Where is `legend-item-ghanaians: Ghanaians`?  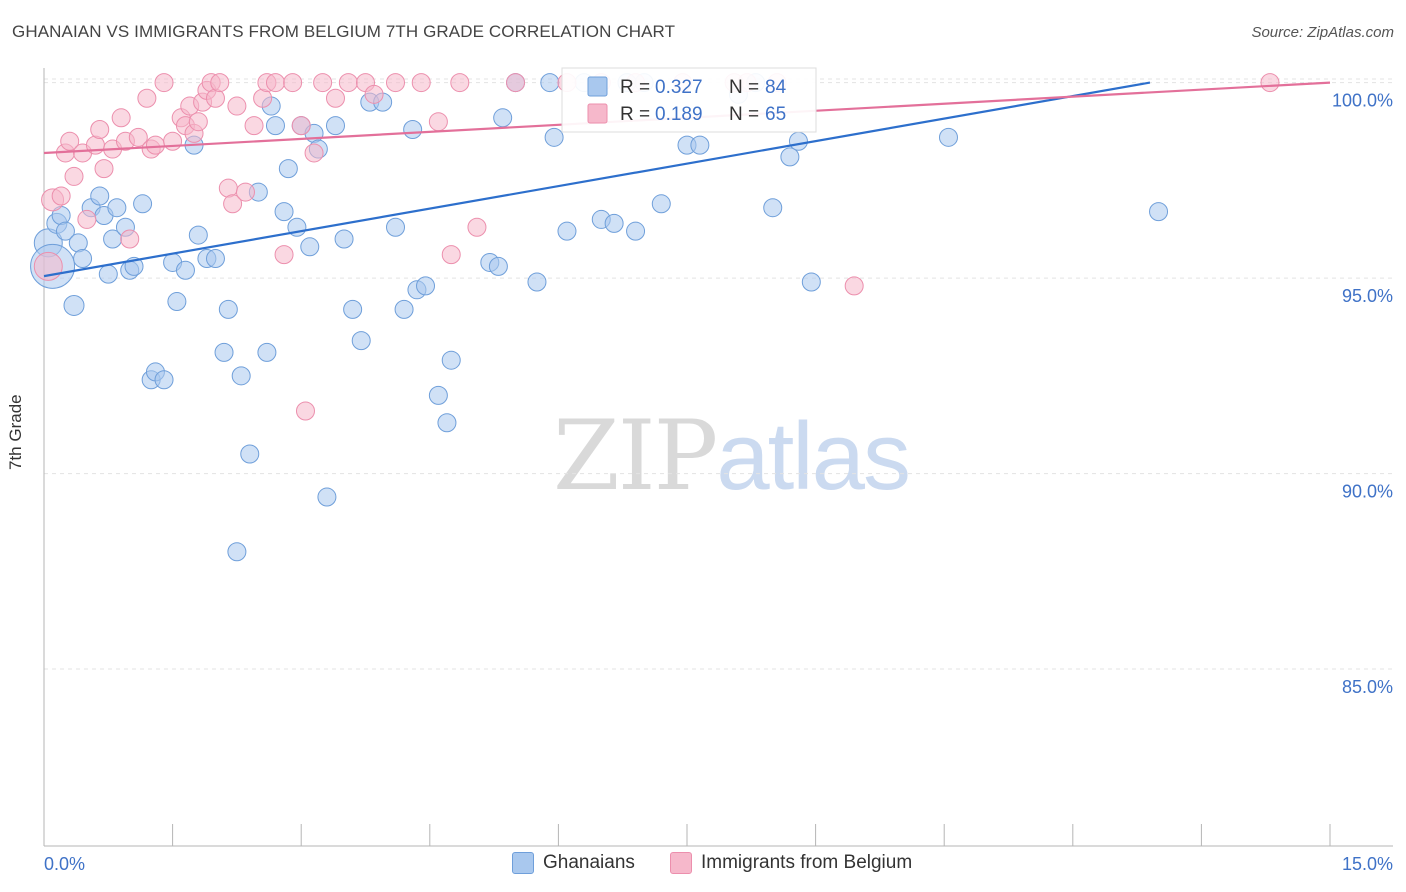
legend-item-ghanaians: Ghanaians is located at coordinates (573, 863).